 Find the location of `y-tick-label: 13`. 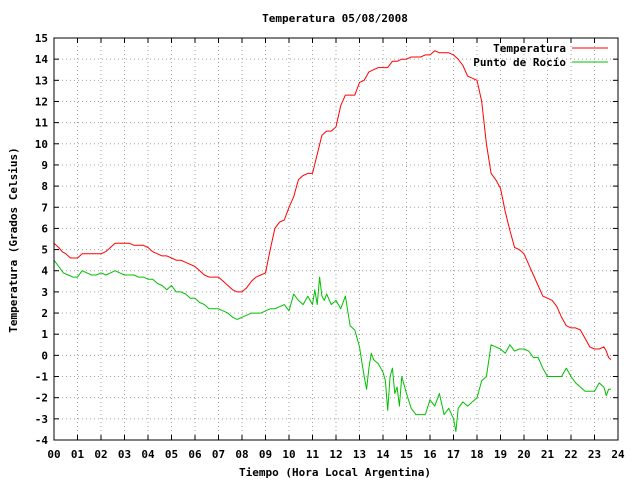

y-tick-label: 13 is located at coordinates (41, 80).